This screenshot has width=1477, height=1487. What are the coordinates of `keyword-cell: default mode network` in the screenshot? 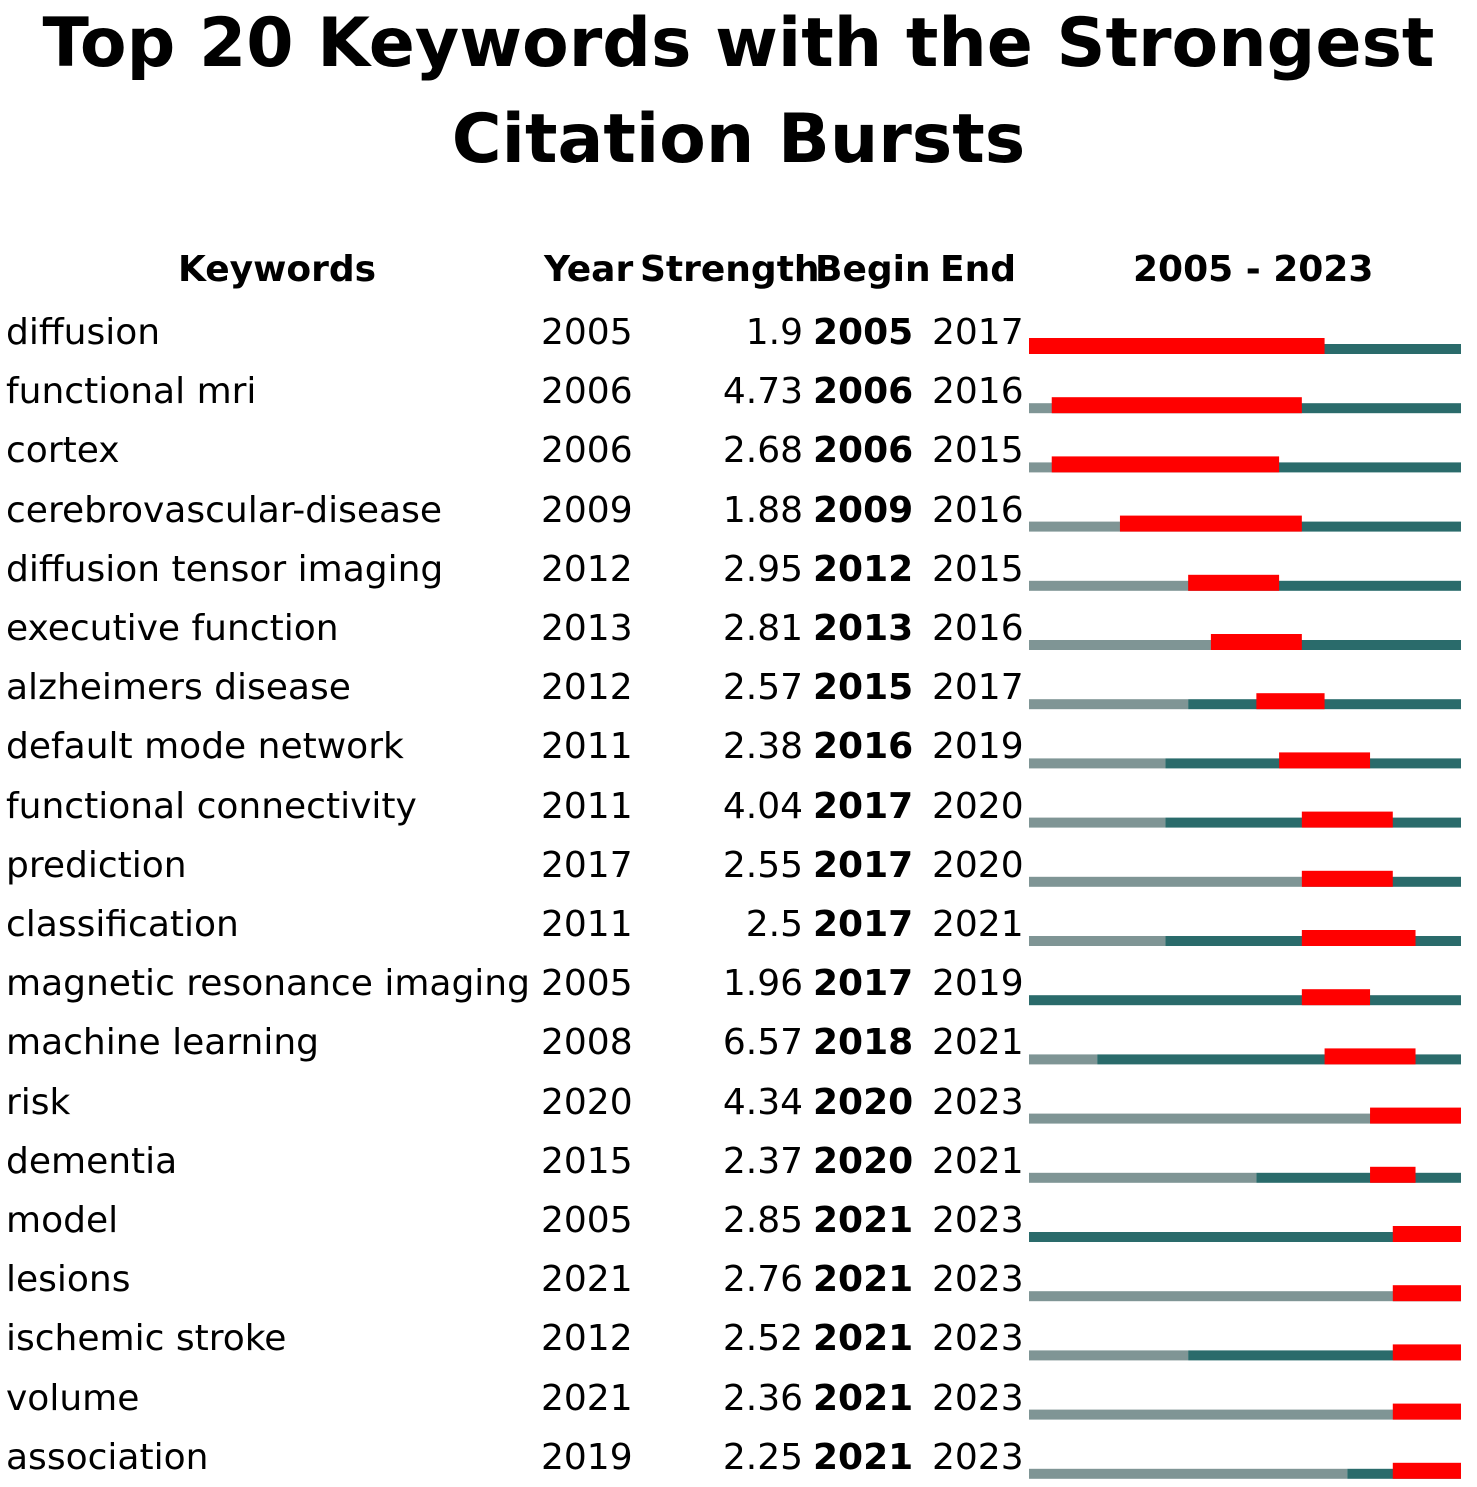 It's located at (205, 747).